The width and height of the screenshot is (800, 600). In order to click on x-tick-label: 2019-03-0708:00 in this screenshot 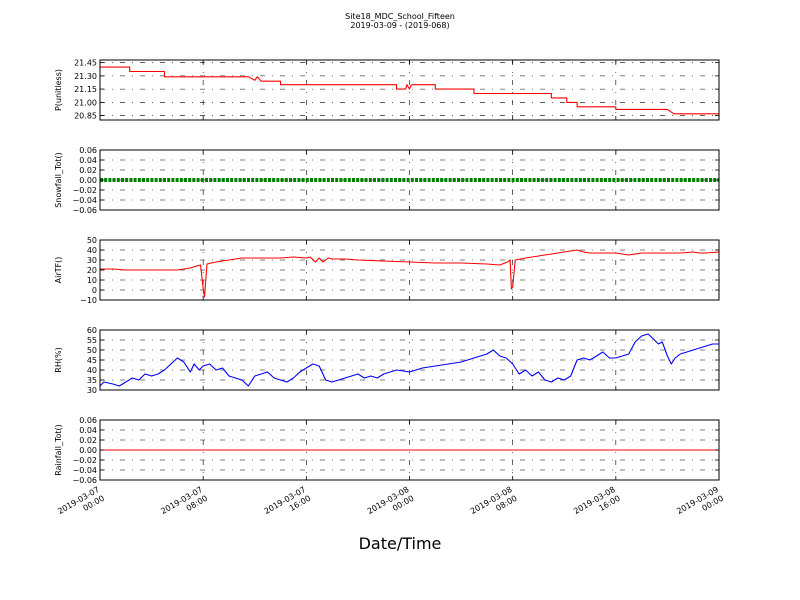, I will do `click(184, 505)`.